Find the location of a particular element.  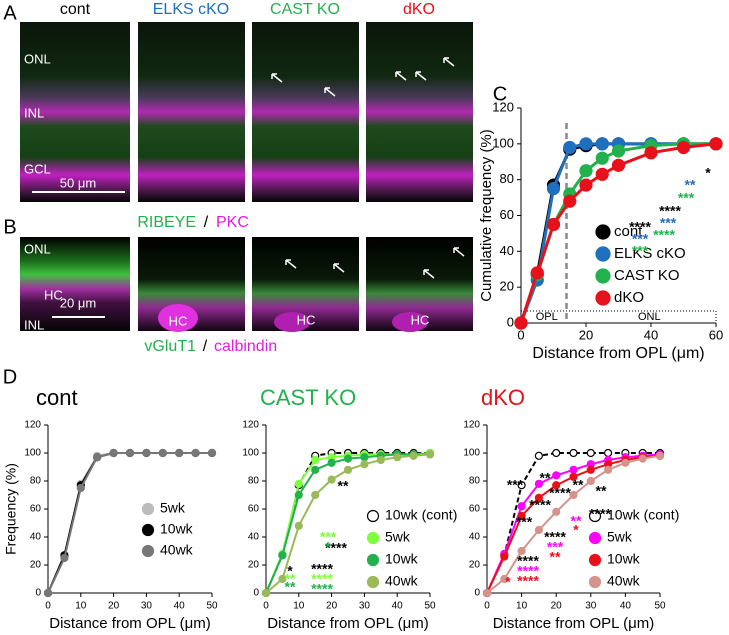

stain-caption: vGluT1 is located at coordinates (170, 346).